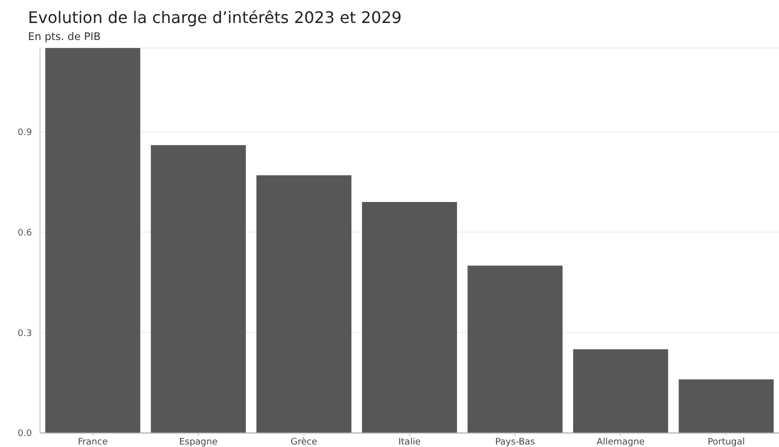 This screenshot has width=779, height=447. Describe the element at coordinates (621, 442) in the screenshot. I see `x-tick-label: Allemagne` at that location.